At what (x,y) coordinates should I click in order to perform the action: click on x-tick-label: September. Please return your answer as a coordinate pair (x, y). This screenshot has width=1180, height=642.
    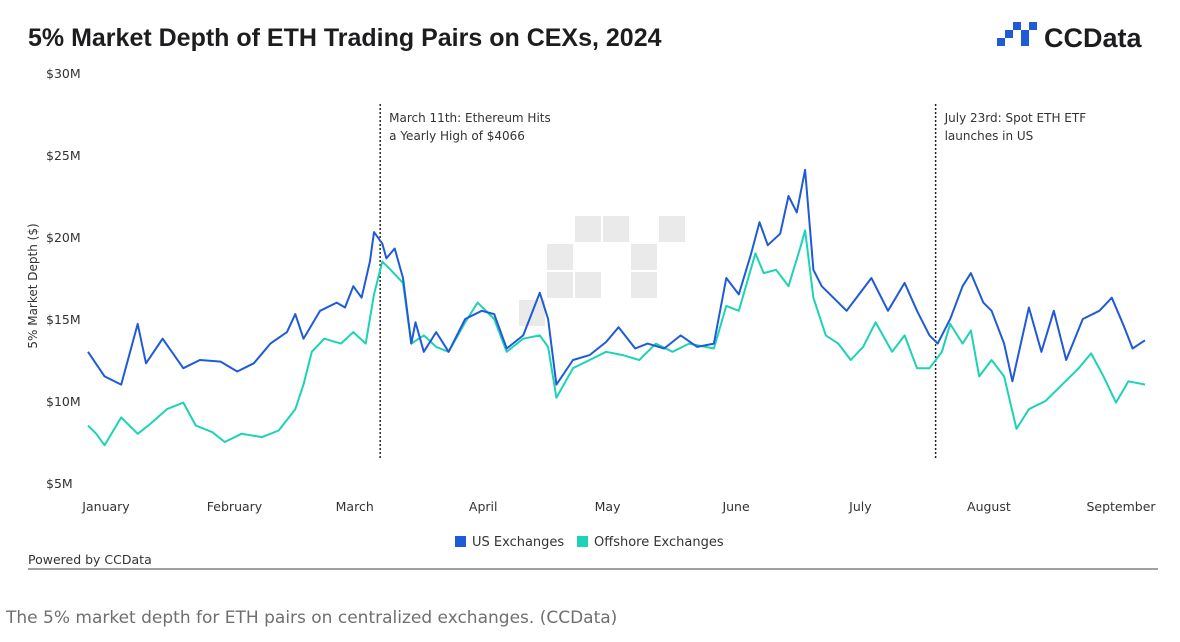
    Looking at the image, I should click on (1121, 506).